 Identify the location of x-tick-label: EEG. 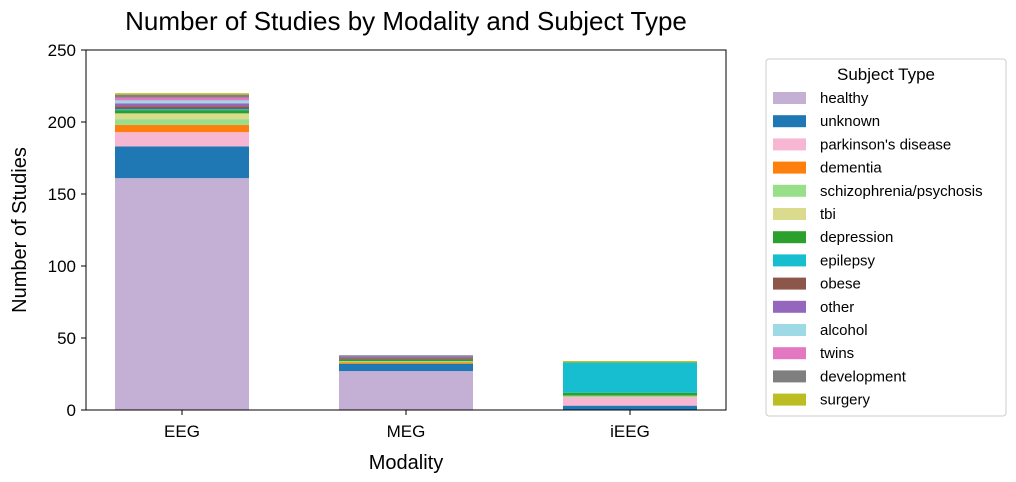
(182, 431).